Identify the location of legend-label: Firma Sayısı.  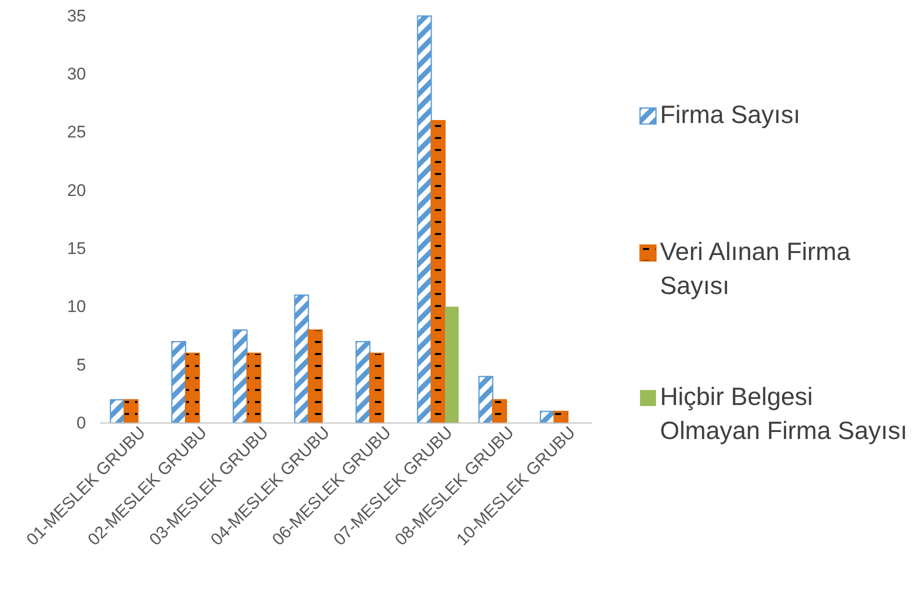
(730, 115).